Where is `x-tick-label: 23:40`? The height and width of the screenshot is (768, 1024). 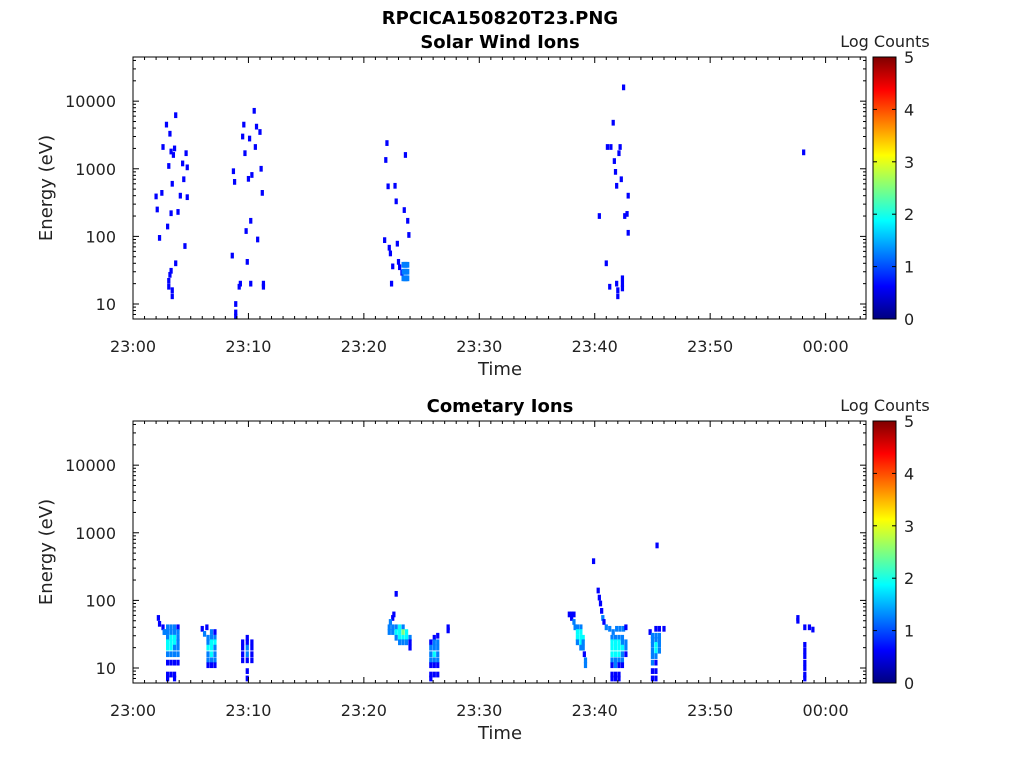
x-tick-label: 23:40 is located at coordinates (595, 346).